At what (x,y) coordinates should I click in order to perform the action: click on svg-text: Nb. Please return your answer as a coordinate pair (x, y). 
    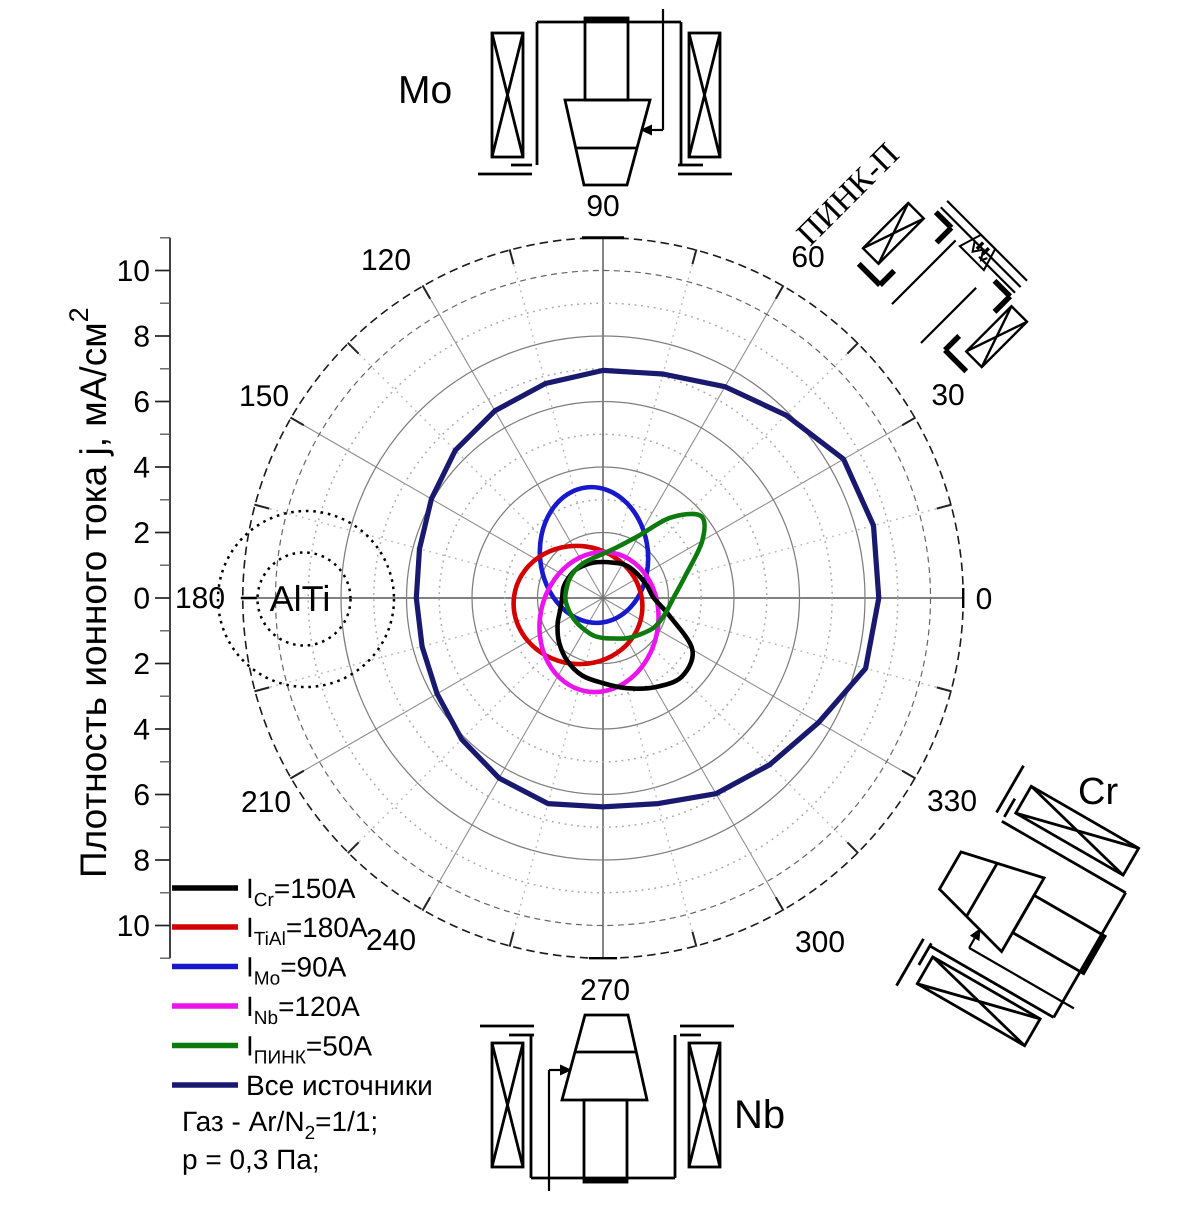
    Looking at the image, I should click on (759, 1115).